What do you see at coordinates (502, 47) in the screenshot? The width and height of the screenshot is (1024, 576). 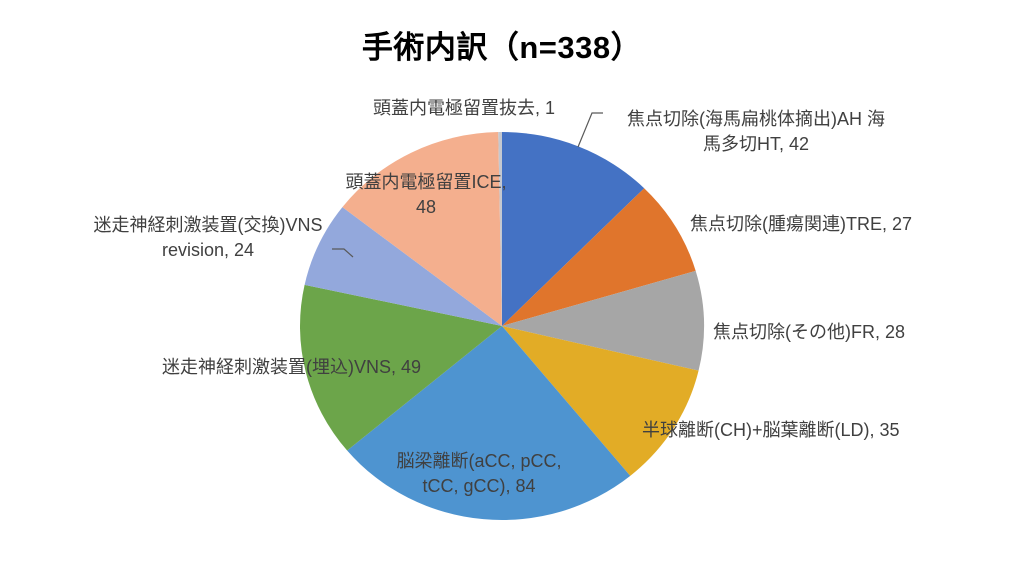 I see `chart-title: 手術内訳（n=338）` at bounding box center [502, 47].